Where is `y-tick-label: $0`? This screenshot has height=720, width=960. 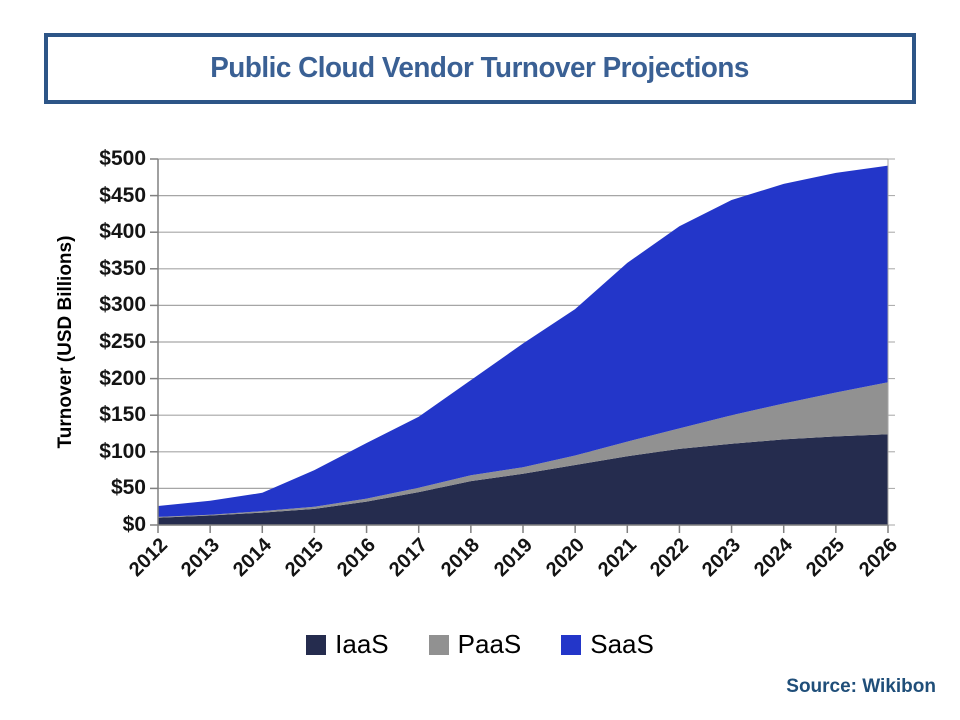 y-tick-label: $0 is located at coordinates (134, 524).